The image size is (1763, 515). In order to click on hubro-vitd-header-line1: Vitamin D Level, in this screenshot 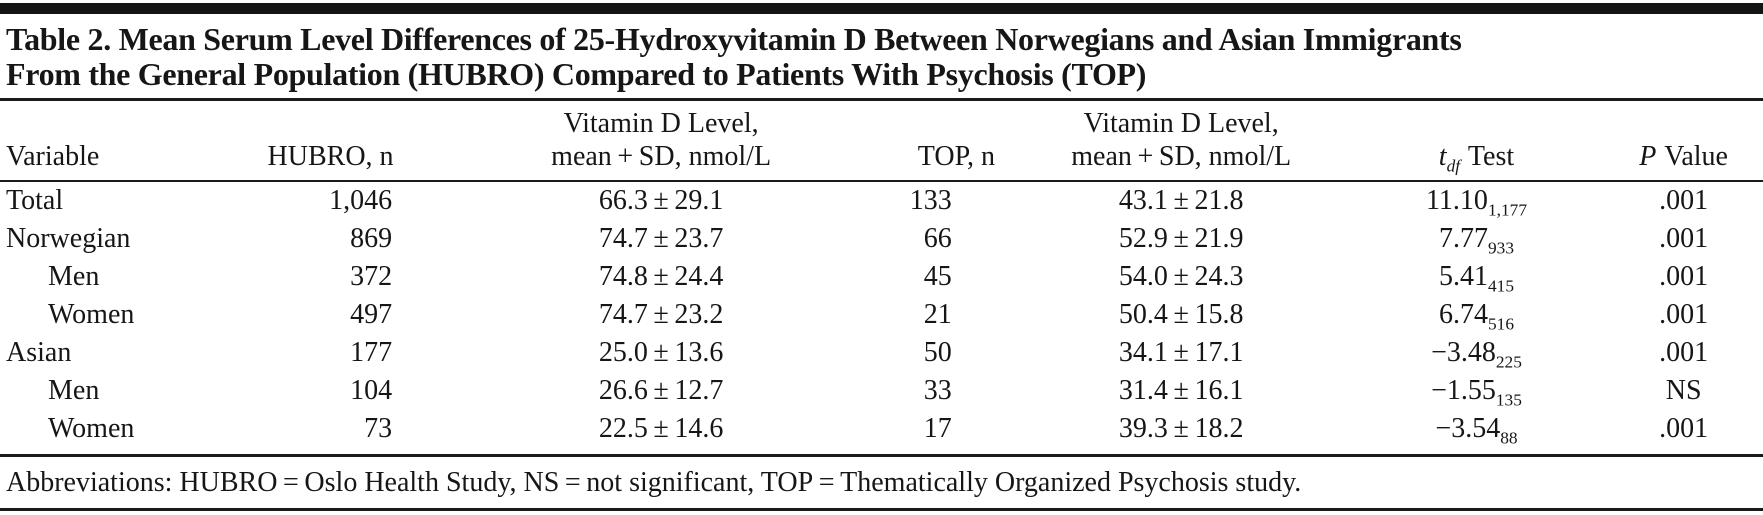, I will do `click(661, 123)`.